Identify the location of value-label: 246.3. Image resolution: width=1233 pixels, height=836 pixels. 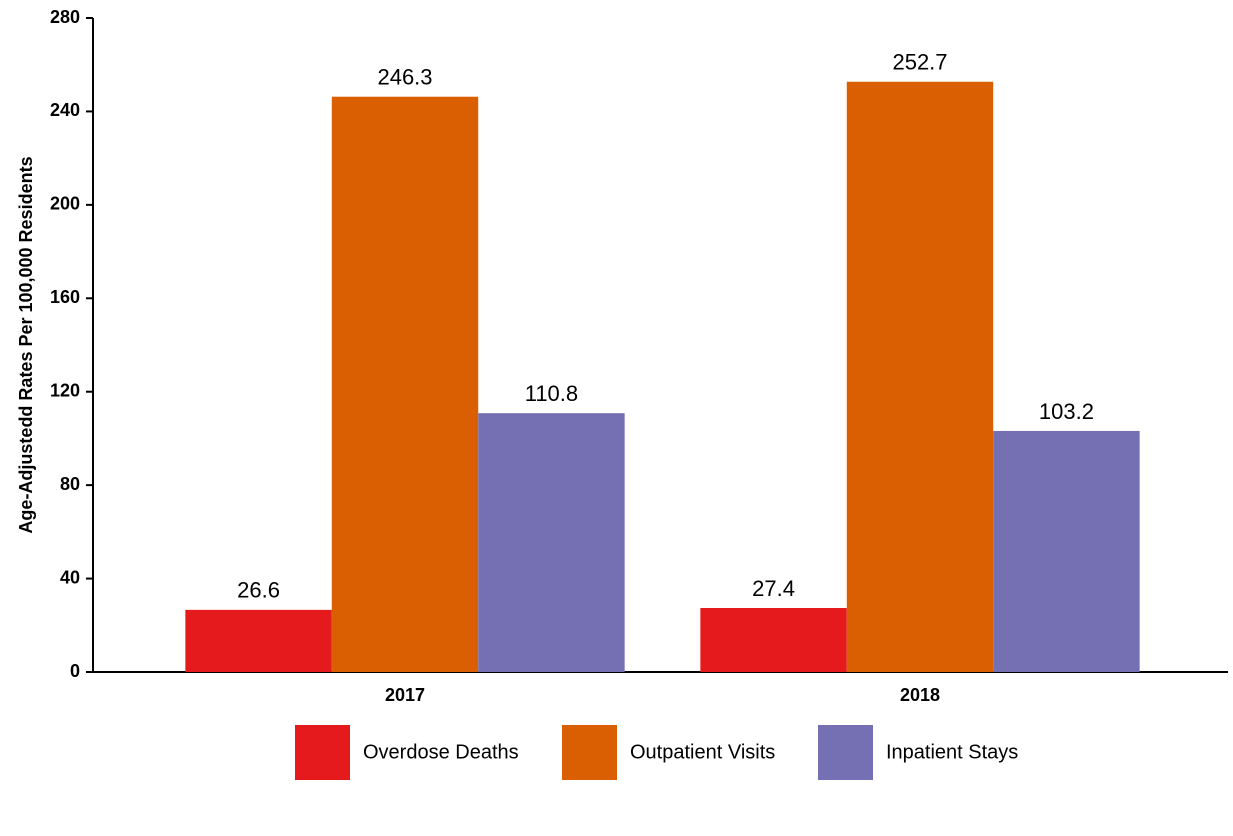
(404, 77).